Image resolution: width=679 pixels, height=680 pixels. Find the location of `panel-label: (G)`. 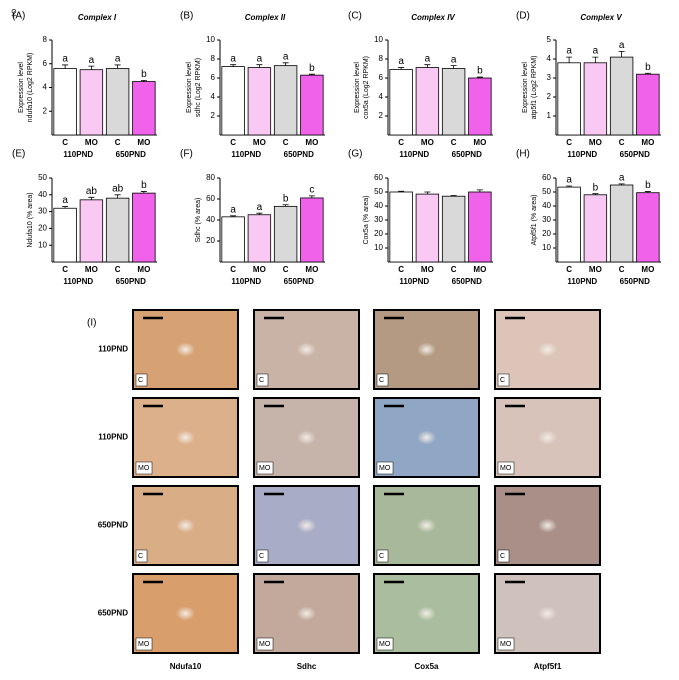

panel-label: (G) is located at coordinates (355, 154).